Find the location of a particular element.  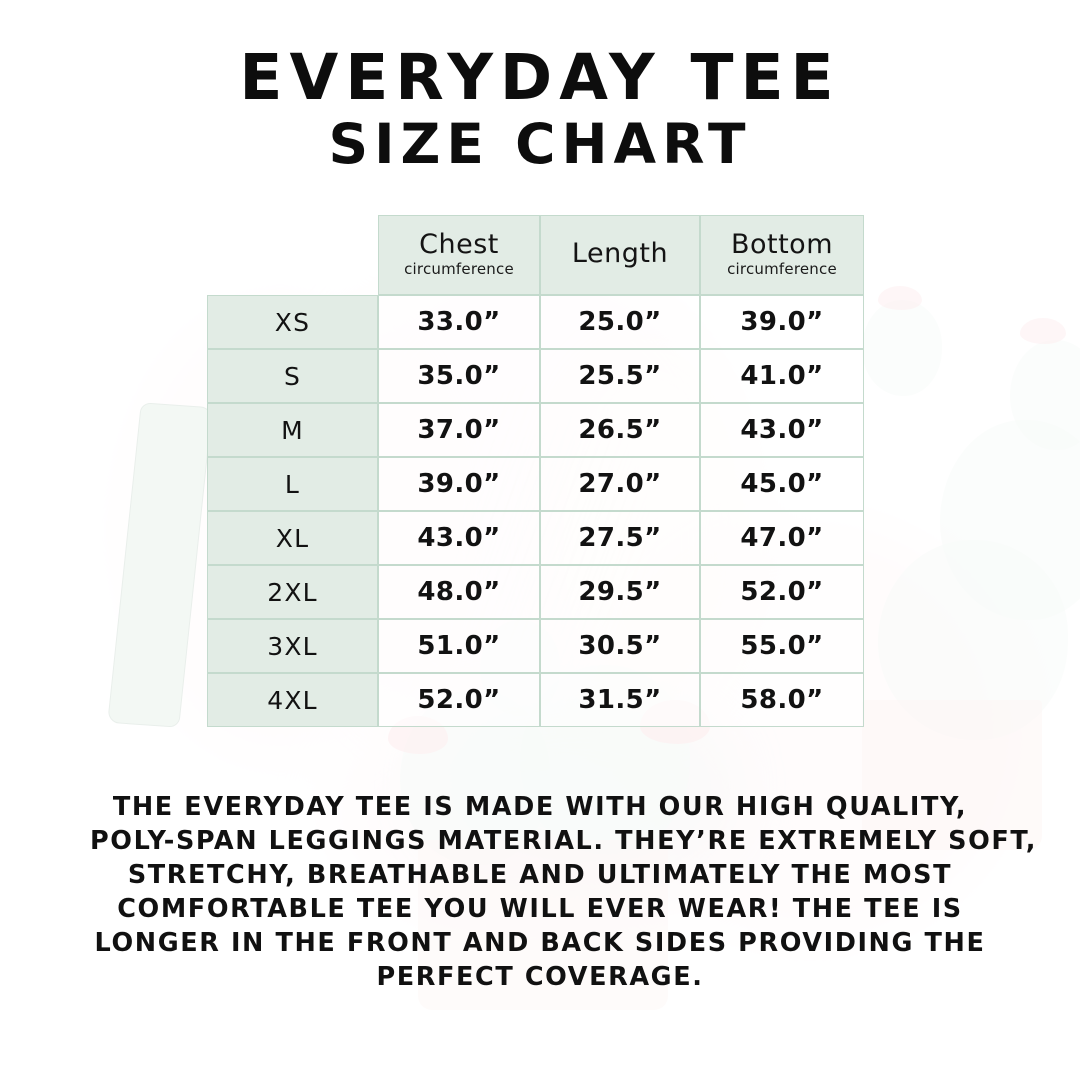

bottom-value: 41.0” is located at coordinates (782, 376).